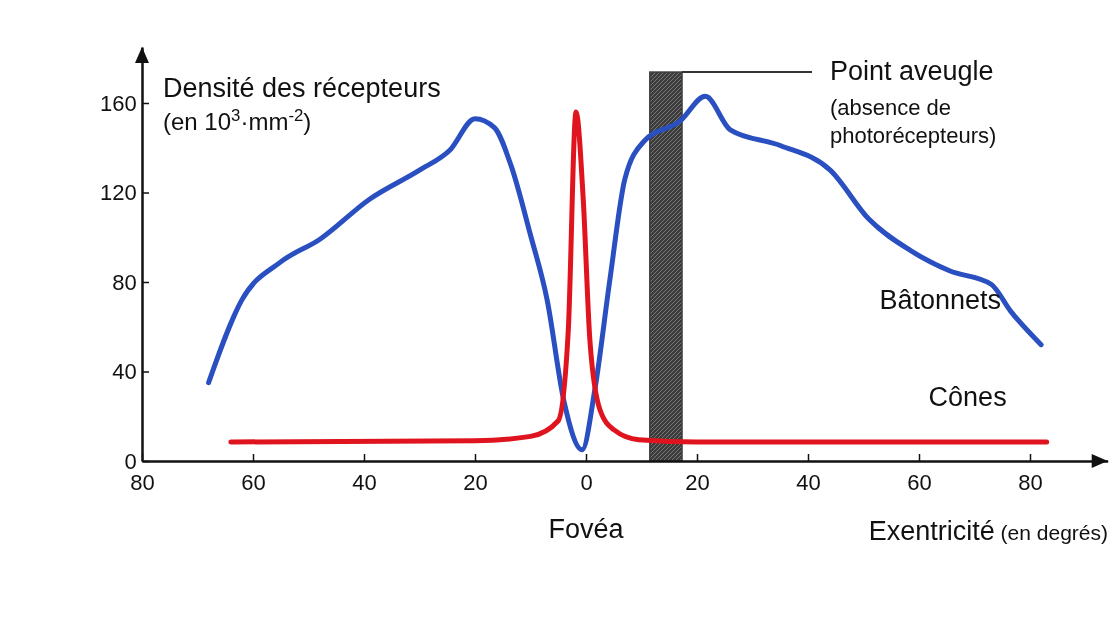 Image resolution: width=1111 pixels, height=627 pixels. What do you see at coordinates (124, 282) in the screenshot?
I see `y-tick-label: 80` at bounding box center [124, 282].